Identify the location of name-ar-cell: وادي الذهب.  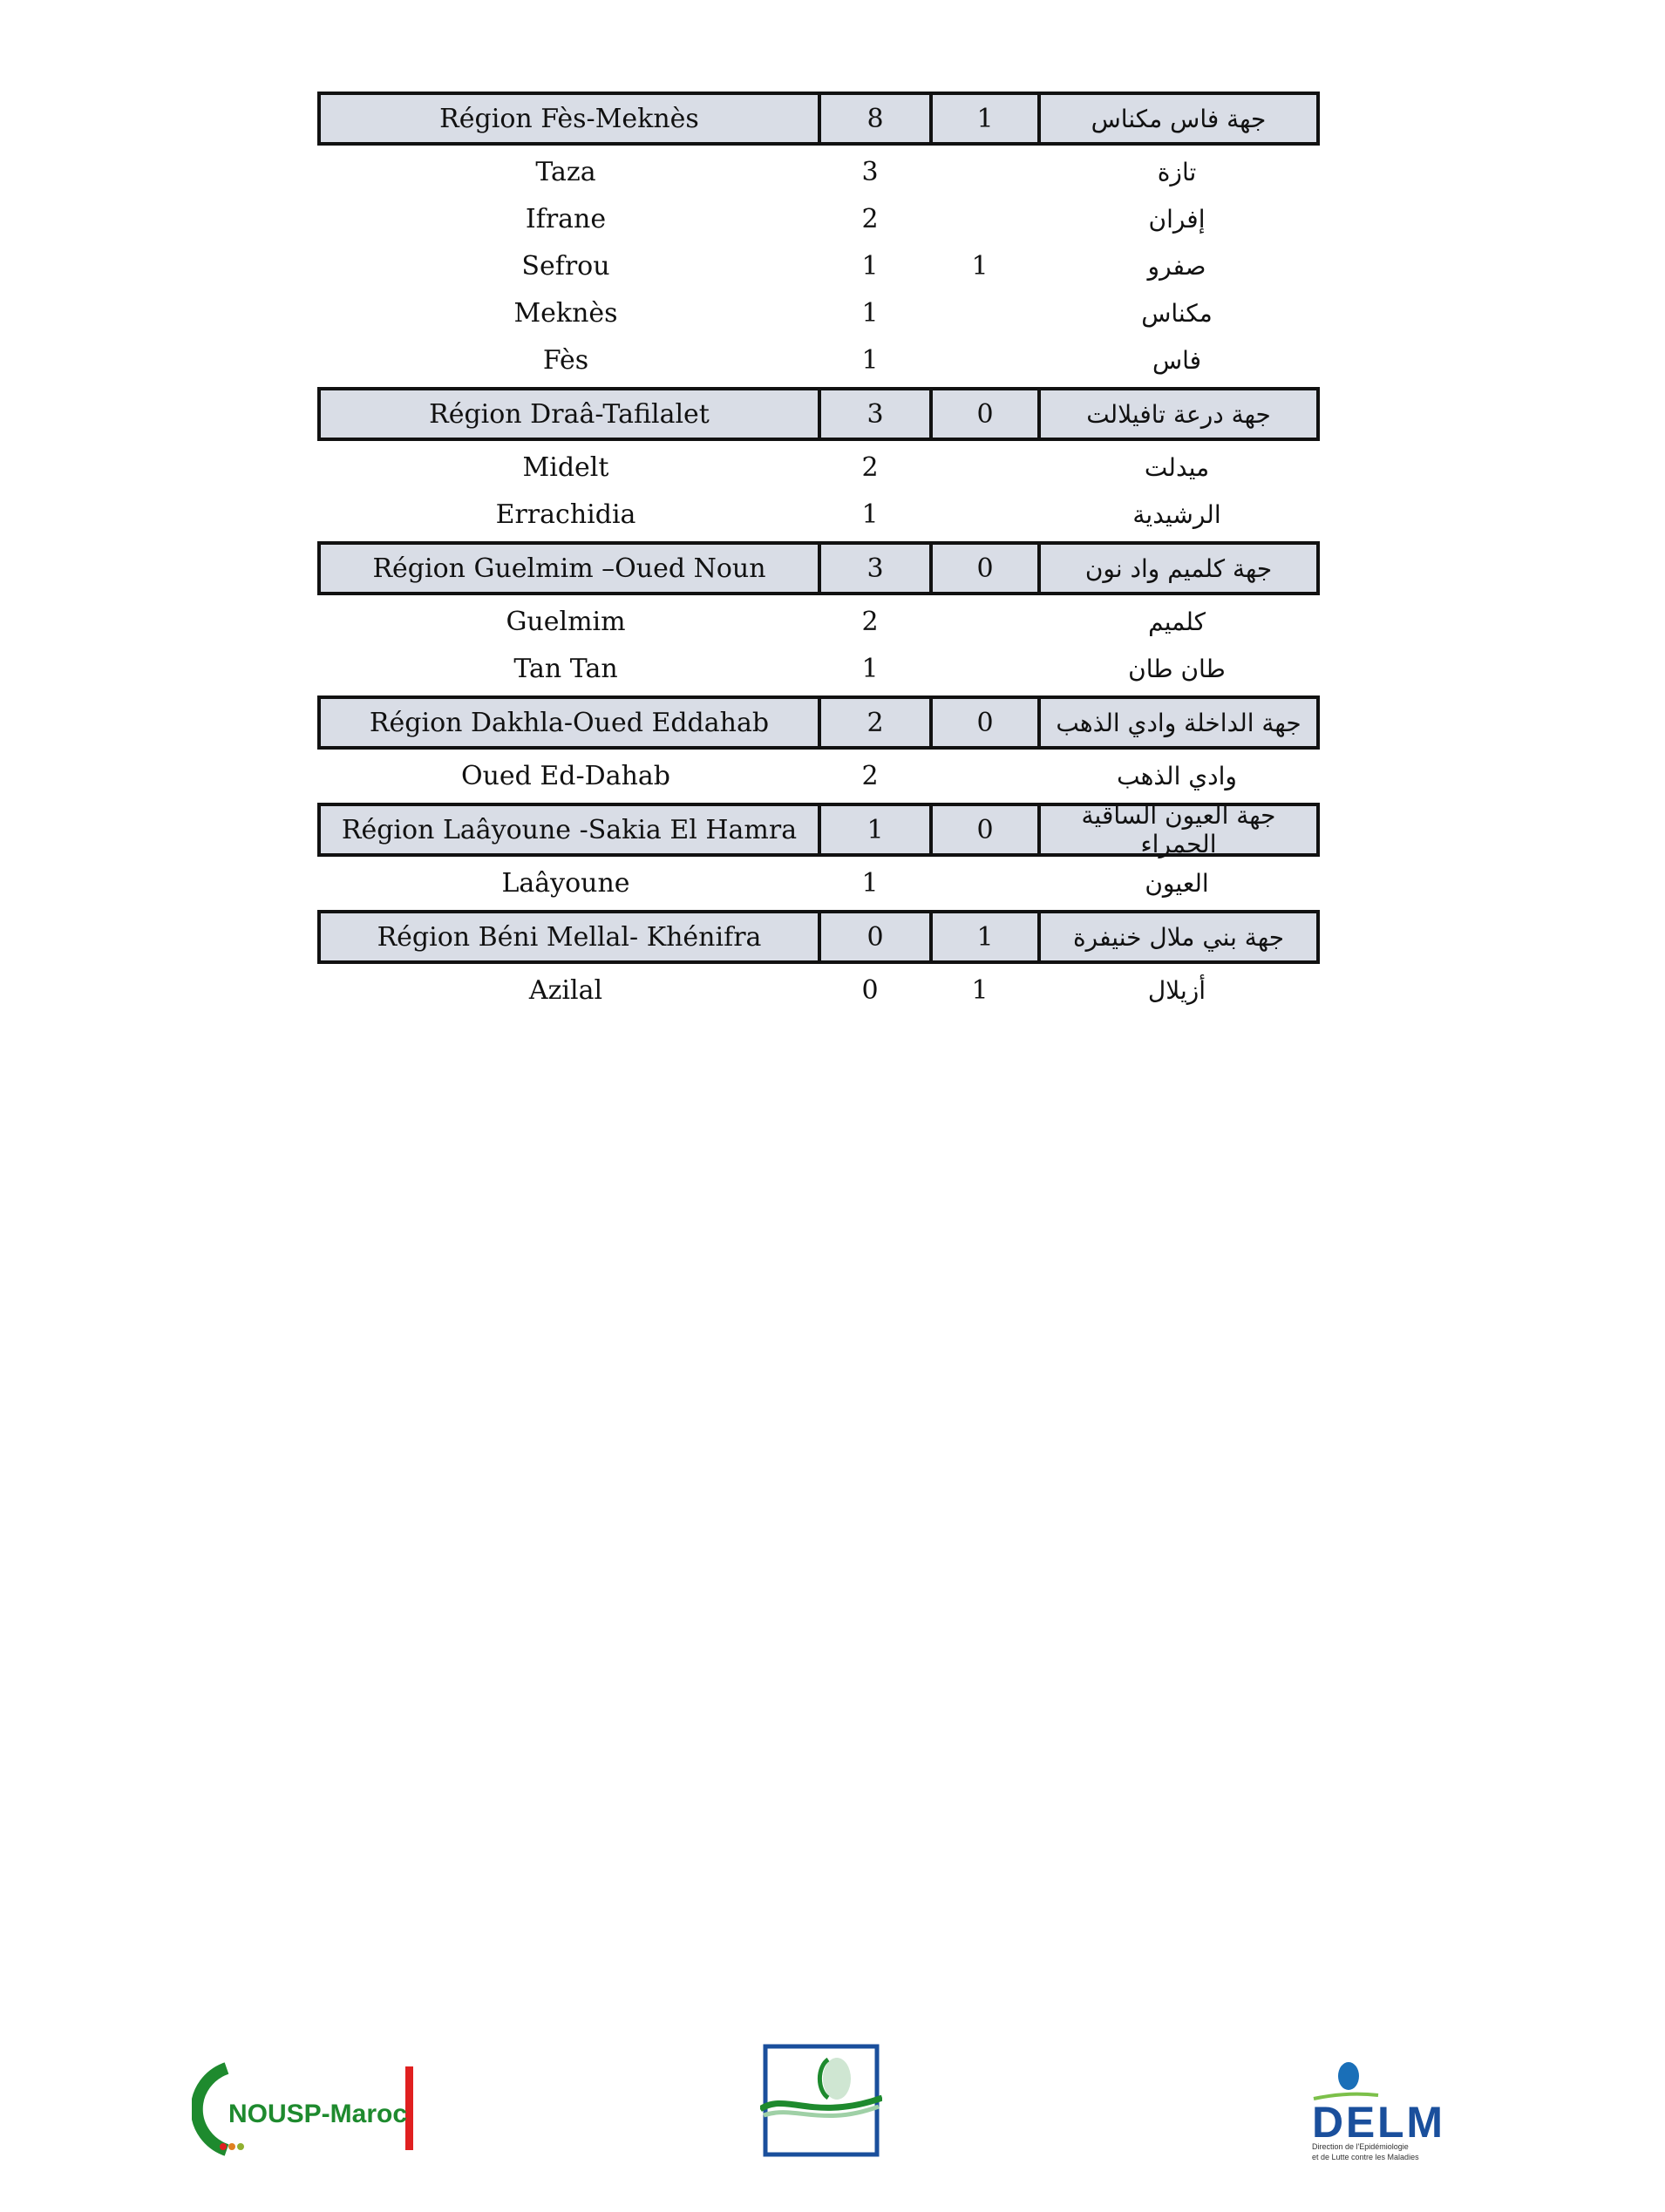
(1177, 775).